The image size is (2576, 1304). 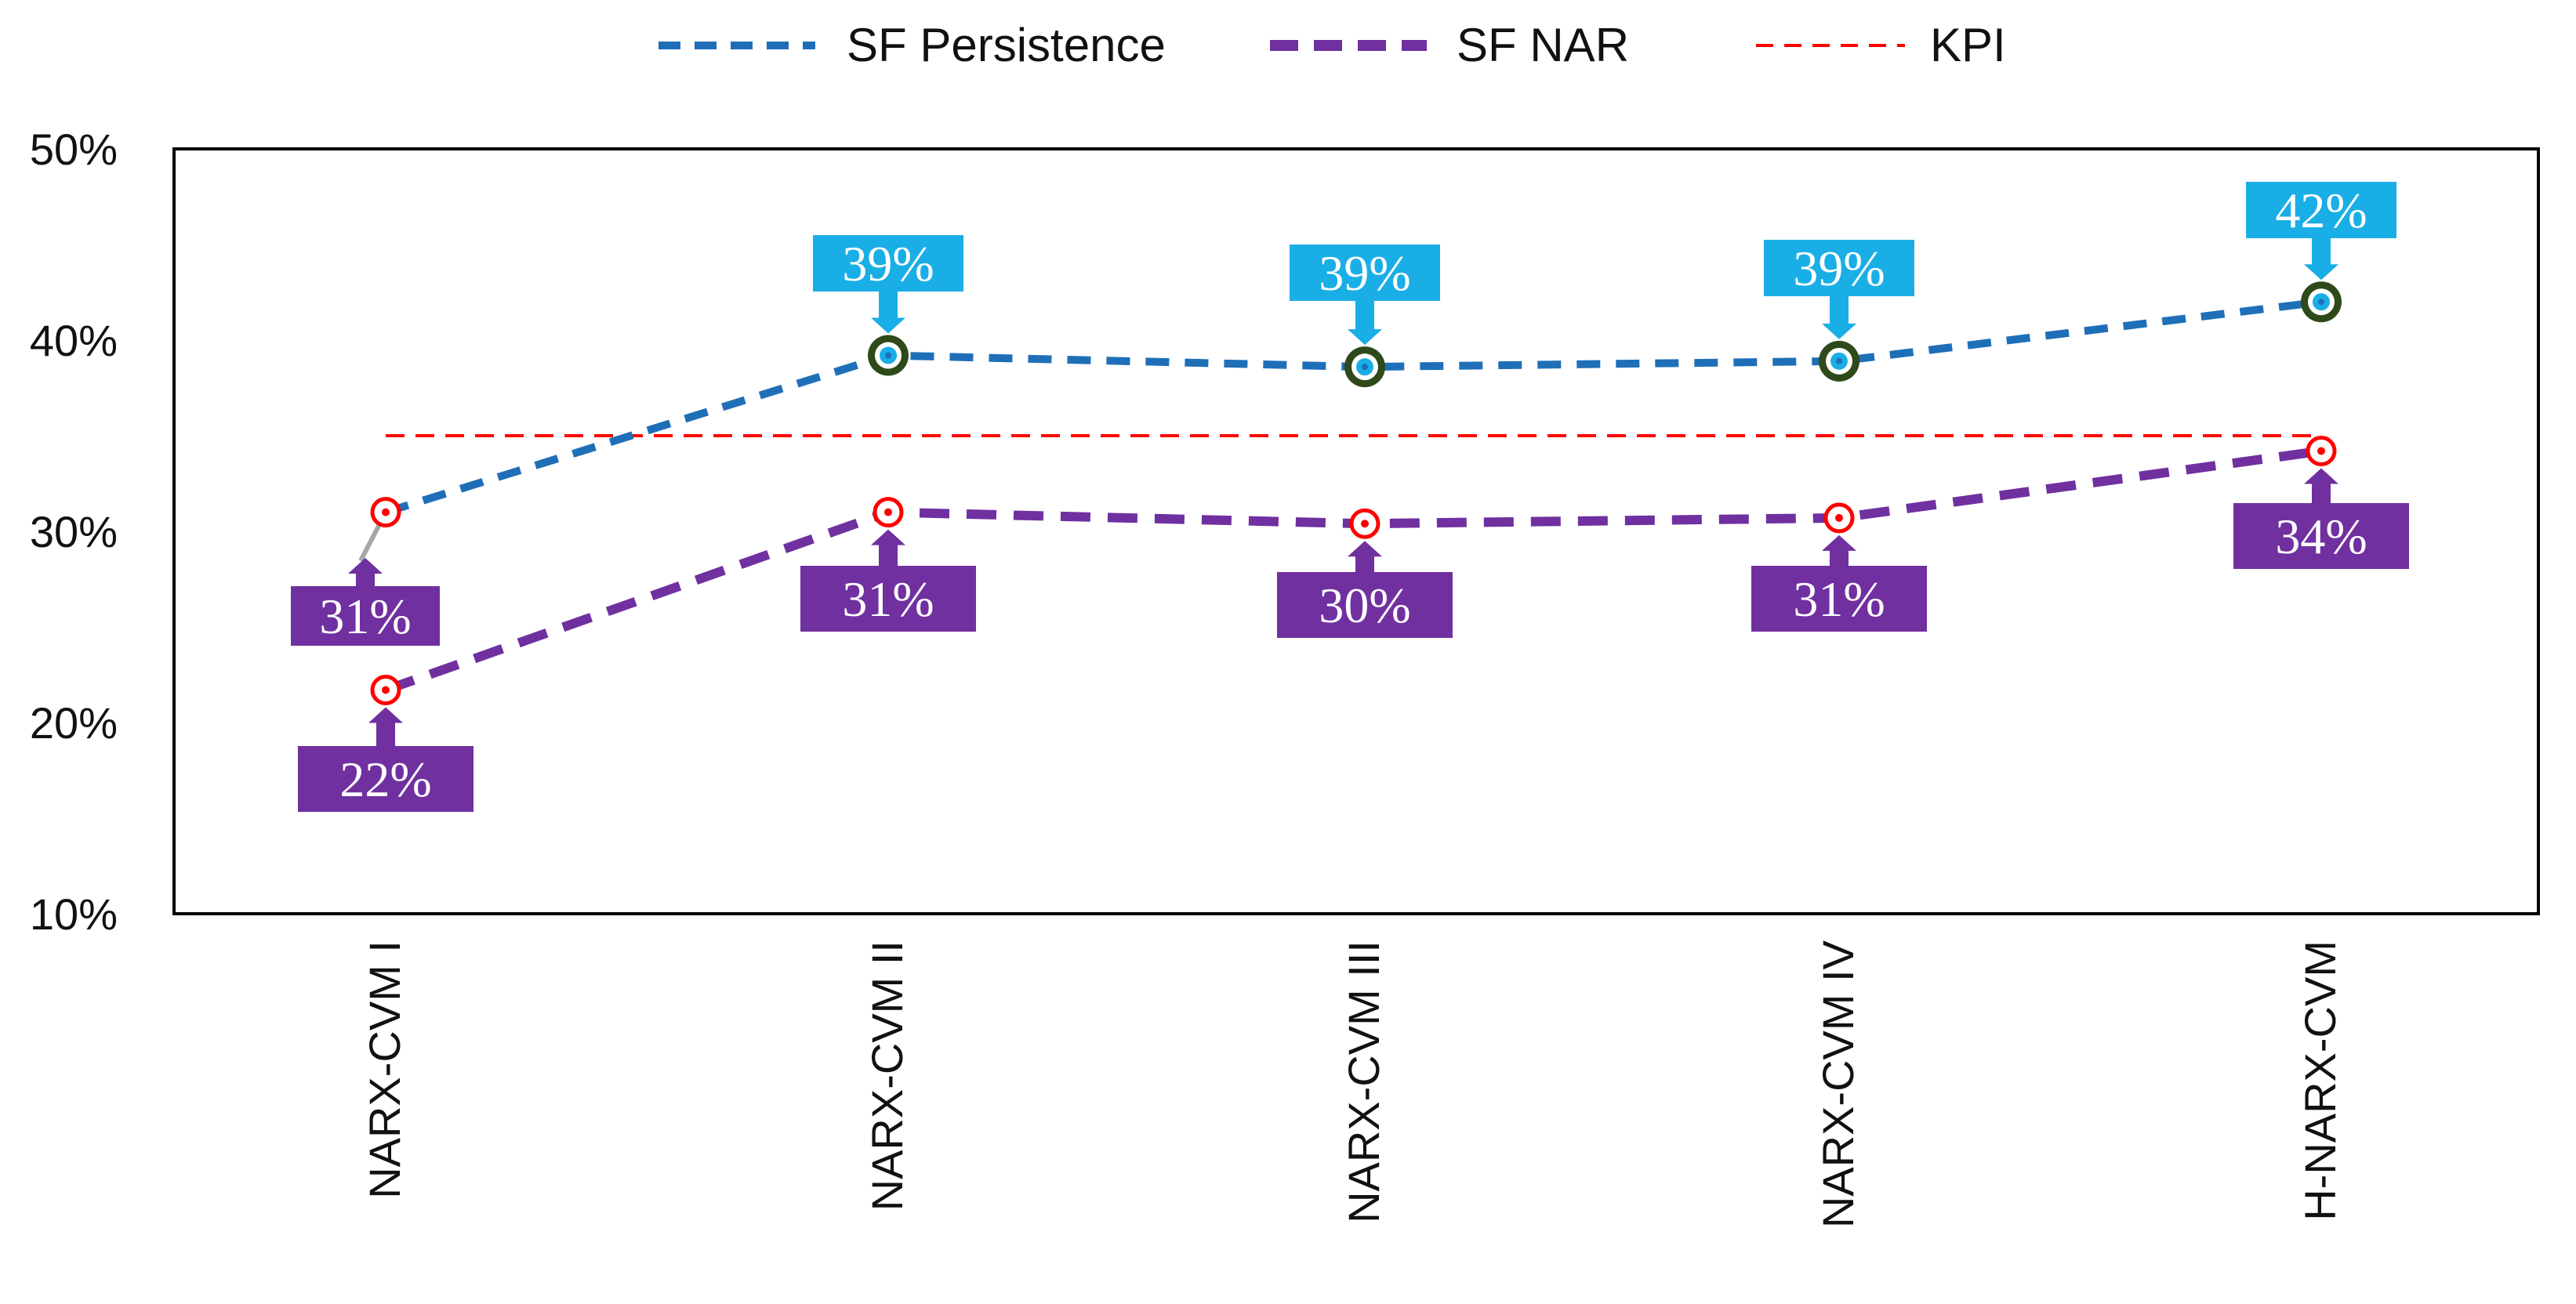 I want to click on x-tick-label: NARX-CVM II, so click(x=887, y=1075).